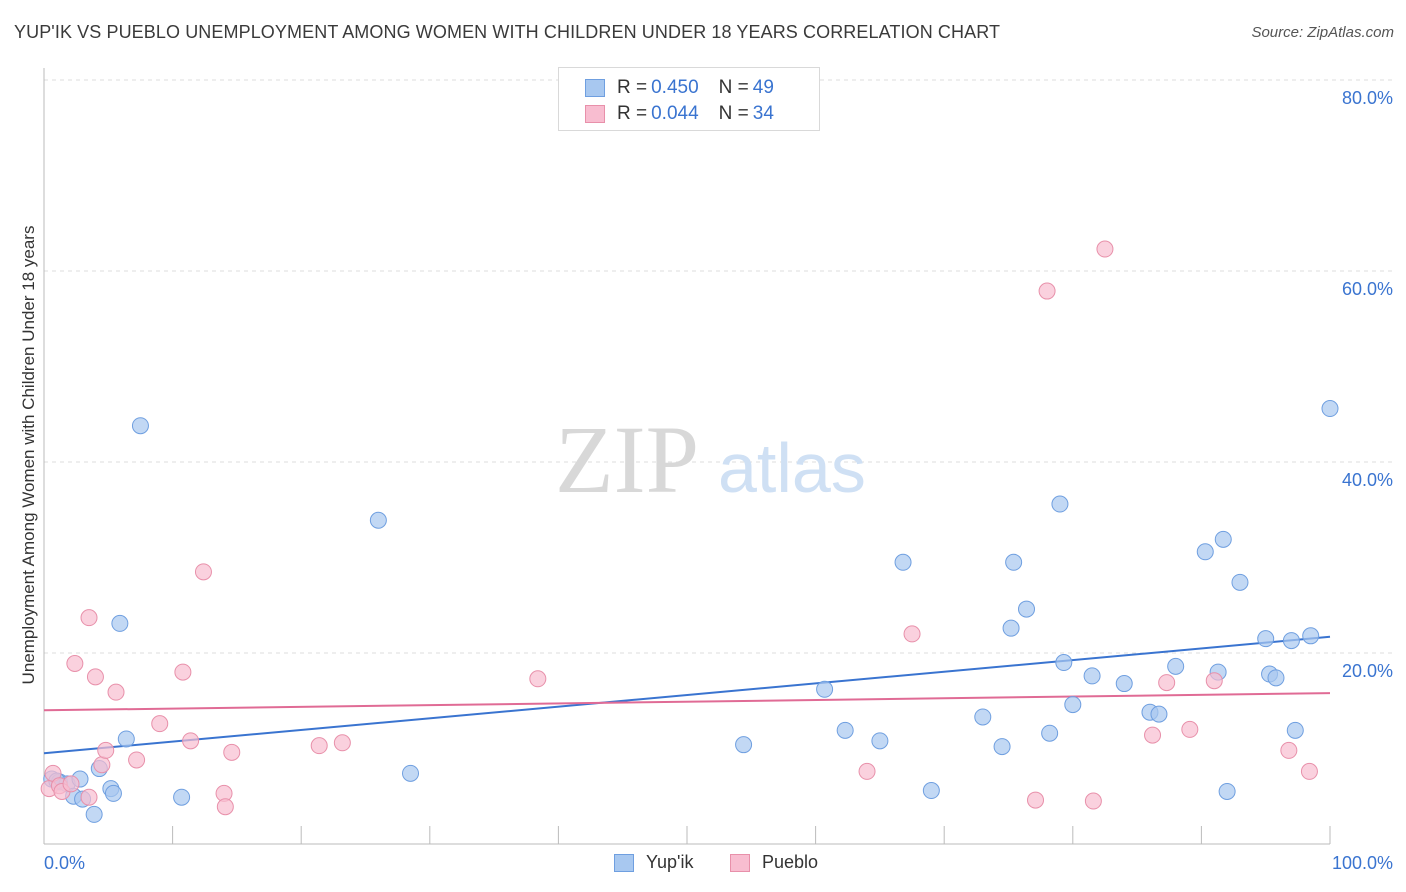  I want to click on y-tick-label-80: 80.0%, so click(1367, 98).